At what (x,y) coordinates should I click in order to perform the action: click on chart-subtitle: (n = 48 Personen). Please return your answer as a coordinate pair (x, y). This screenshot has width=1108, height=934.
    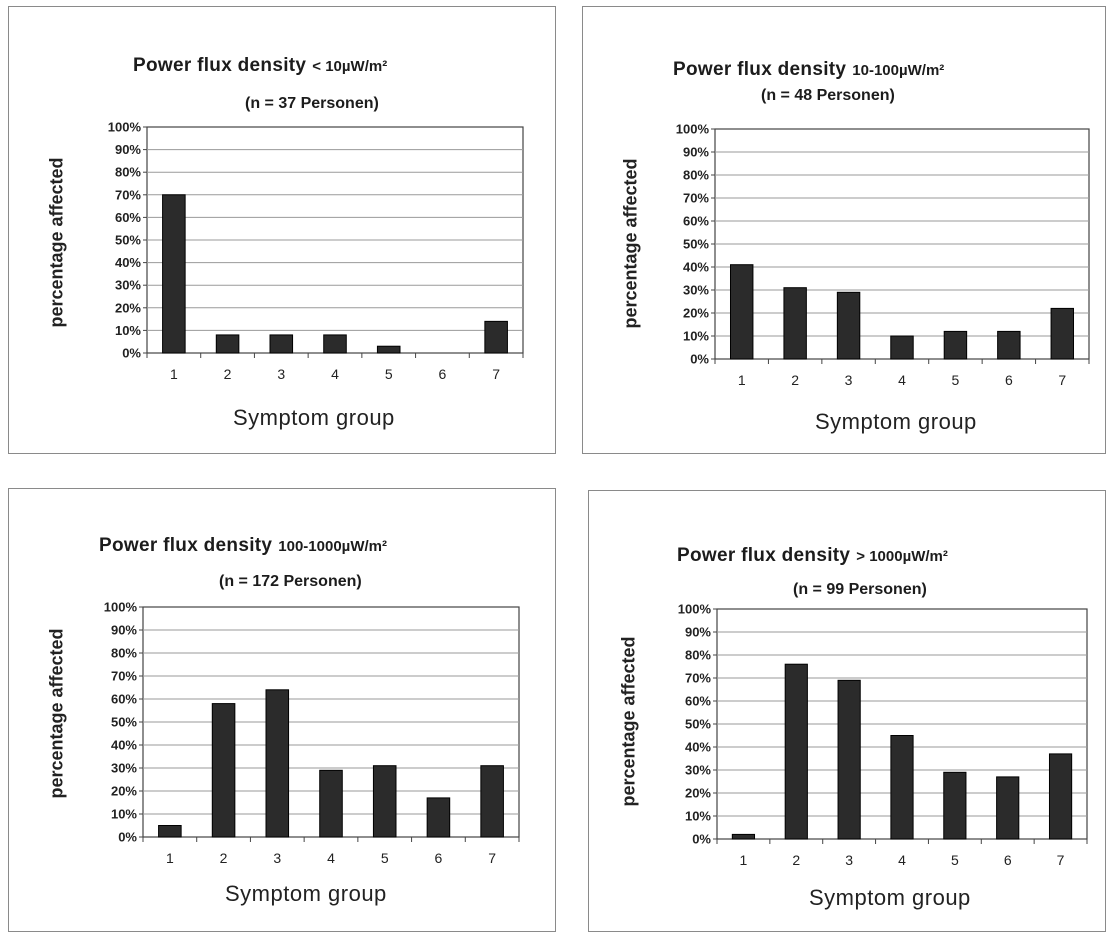
    Looking at the image, I should click on (828, 95).